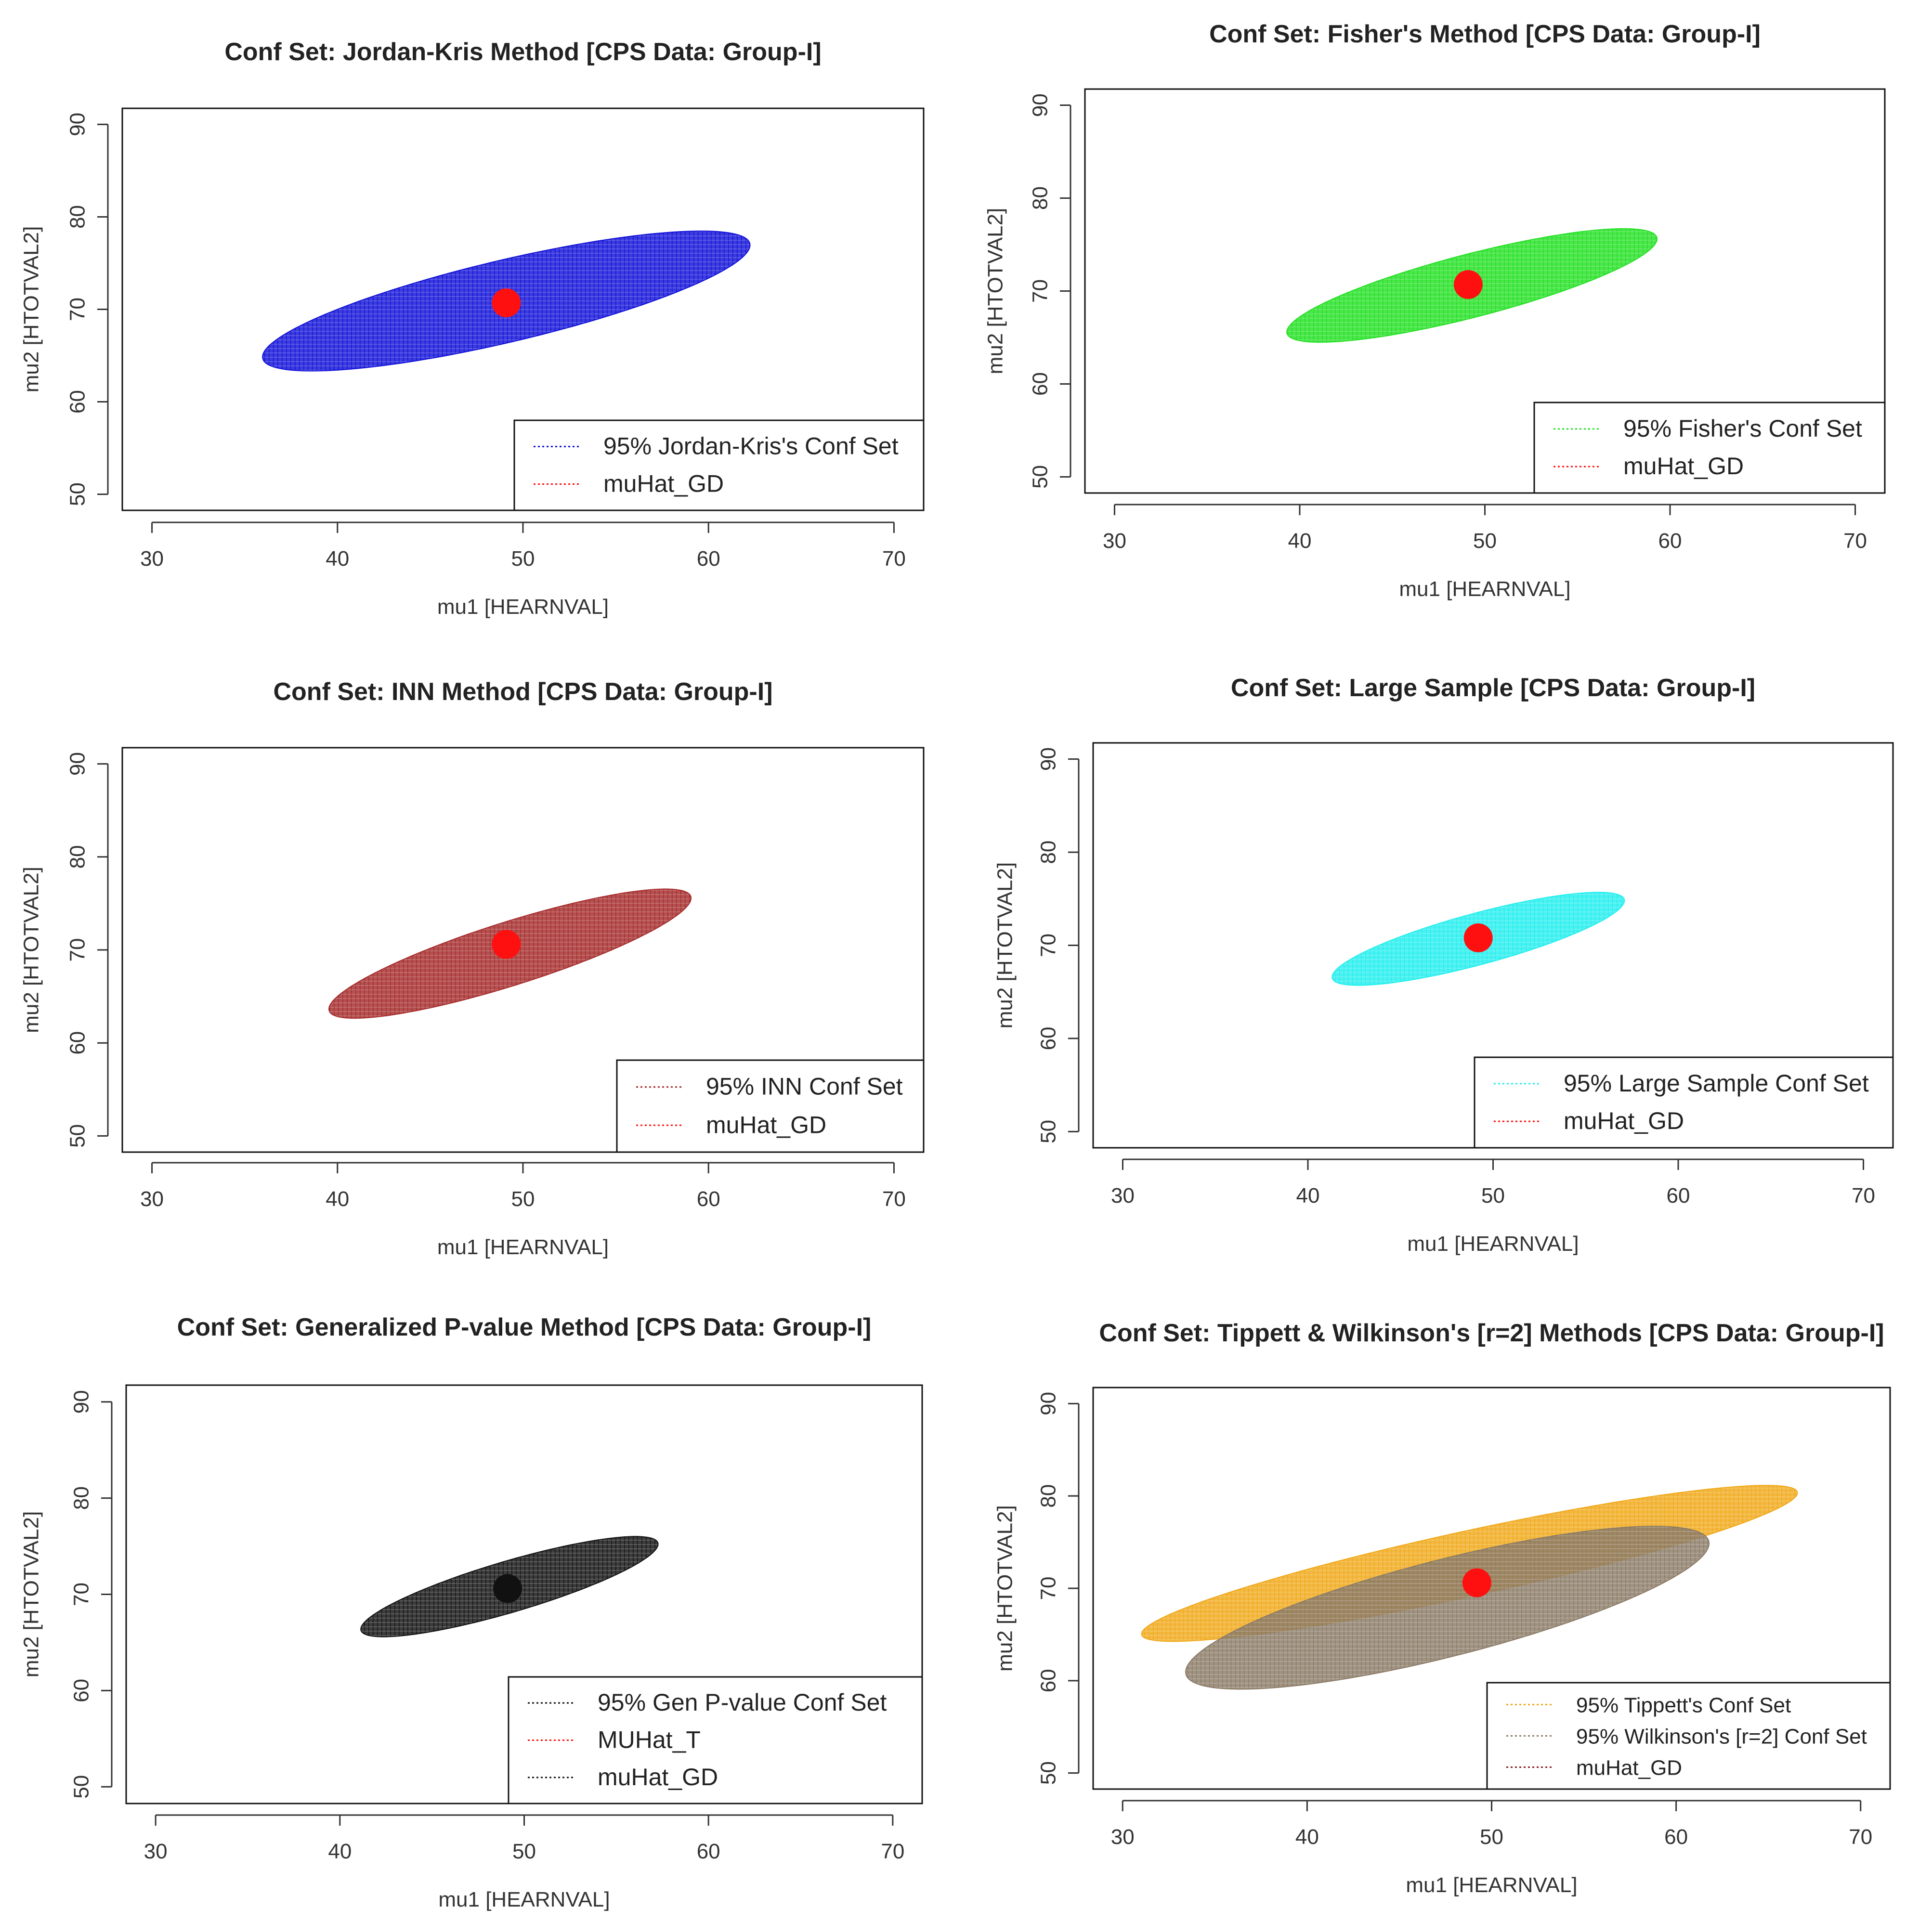 The image size is (1932, 1921). Describe the element at coordinates (751, 446) in the screenshot. I see `legend-item-label: 95% Jordan-Kris's Conf Set` at that location.